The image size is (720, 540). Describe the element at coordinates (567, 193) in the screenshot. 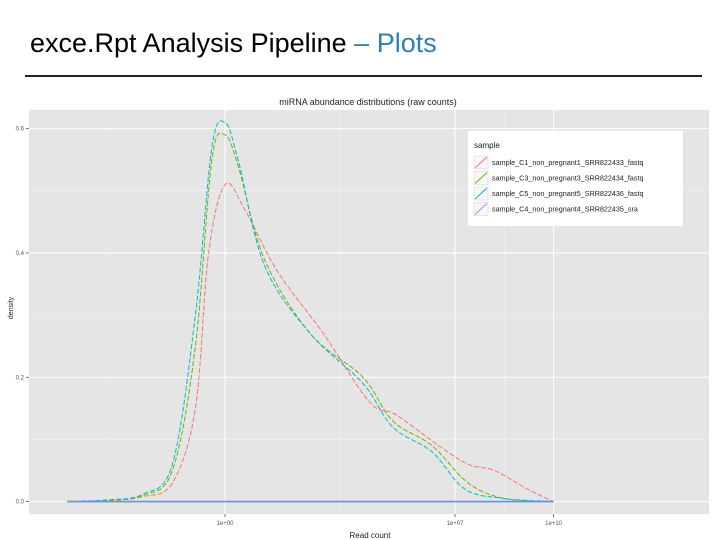

I see `legend-label: sample_C5_non_pregnant5_SRR822436_fastq` at that location.